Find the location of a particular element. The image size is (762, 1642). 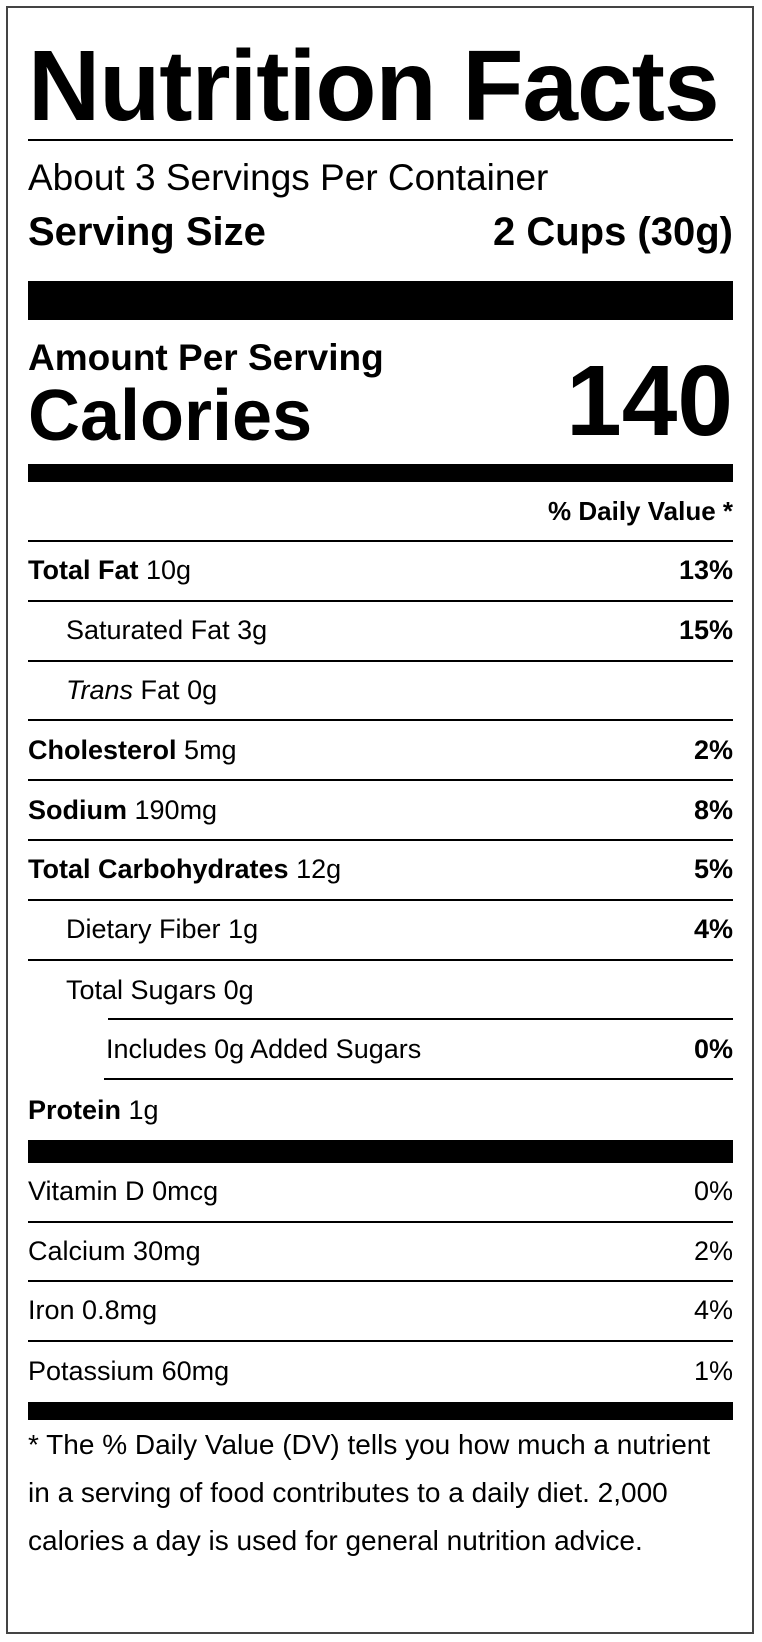

nutrient-row: Sodium 190mg 8% is located at coordinates (380, 811).